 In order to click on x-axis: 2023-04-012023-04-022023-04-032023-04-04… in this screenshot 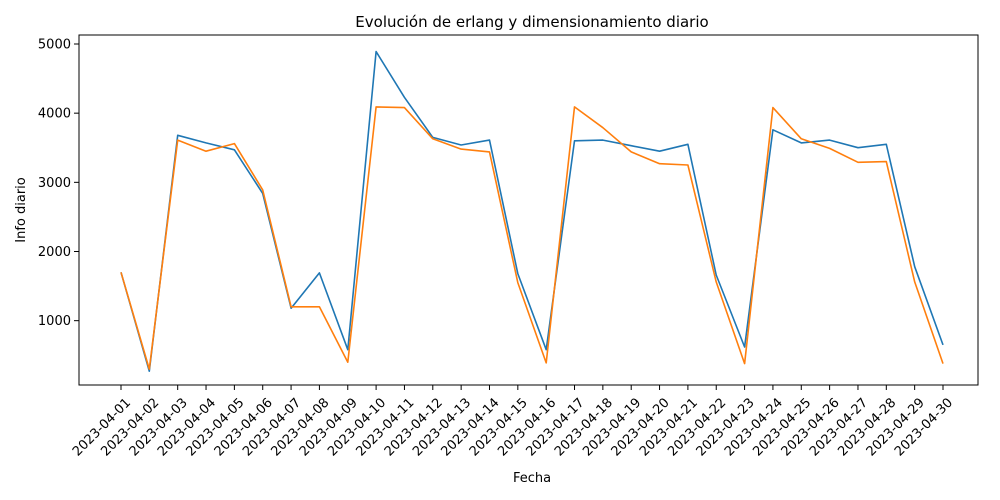, I will do `click(513, 422)`.